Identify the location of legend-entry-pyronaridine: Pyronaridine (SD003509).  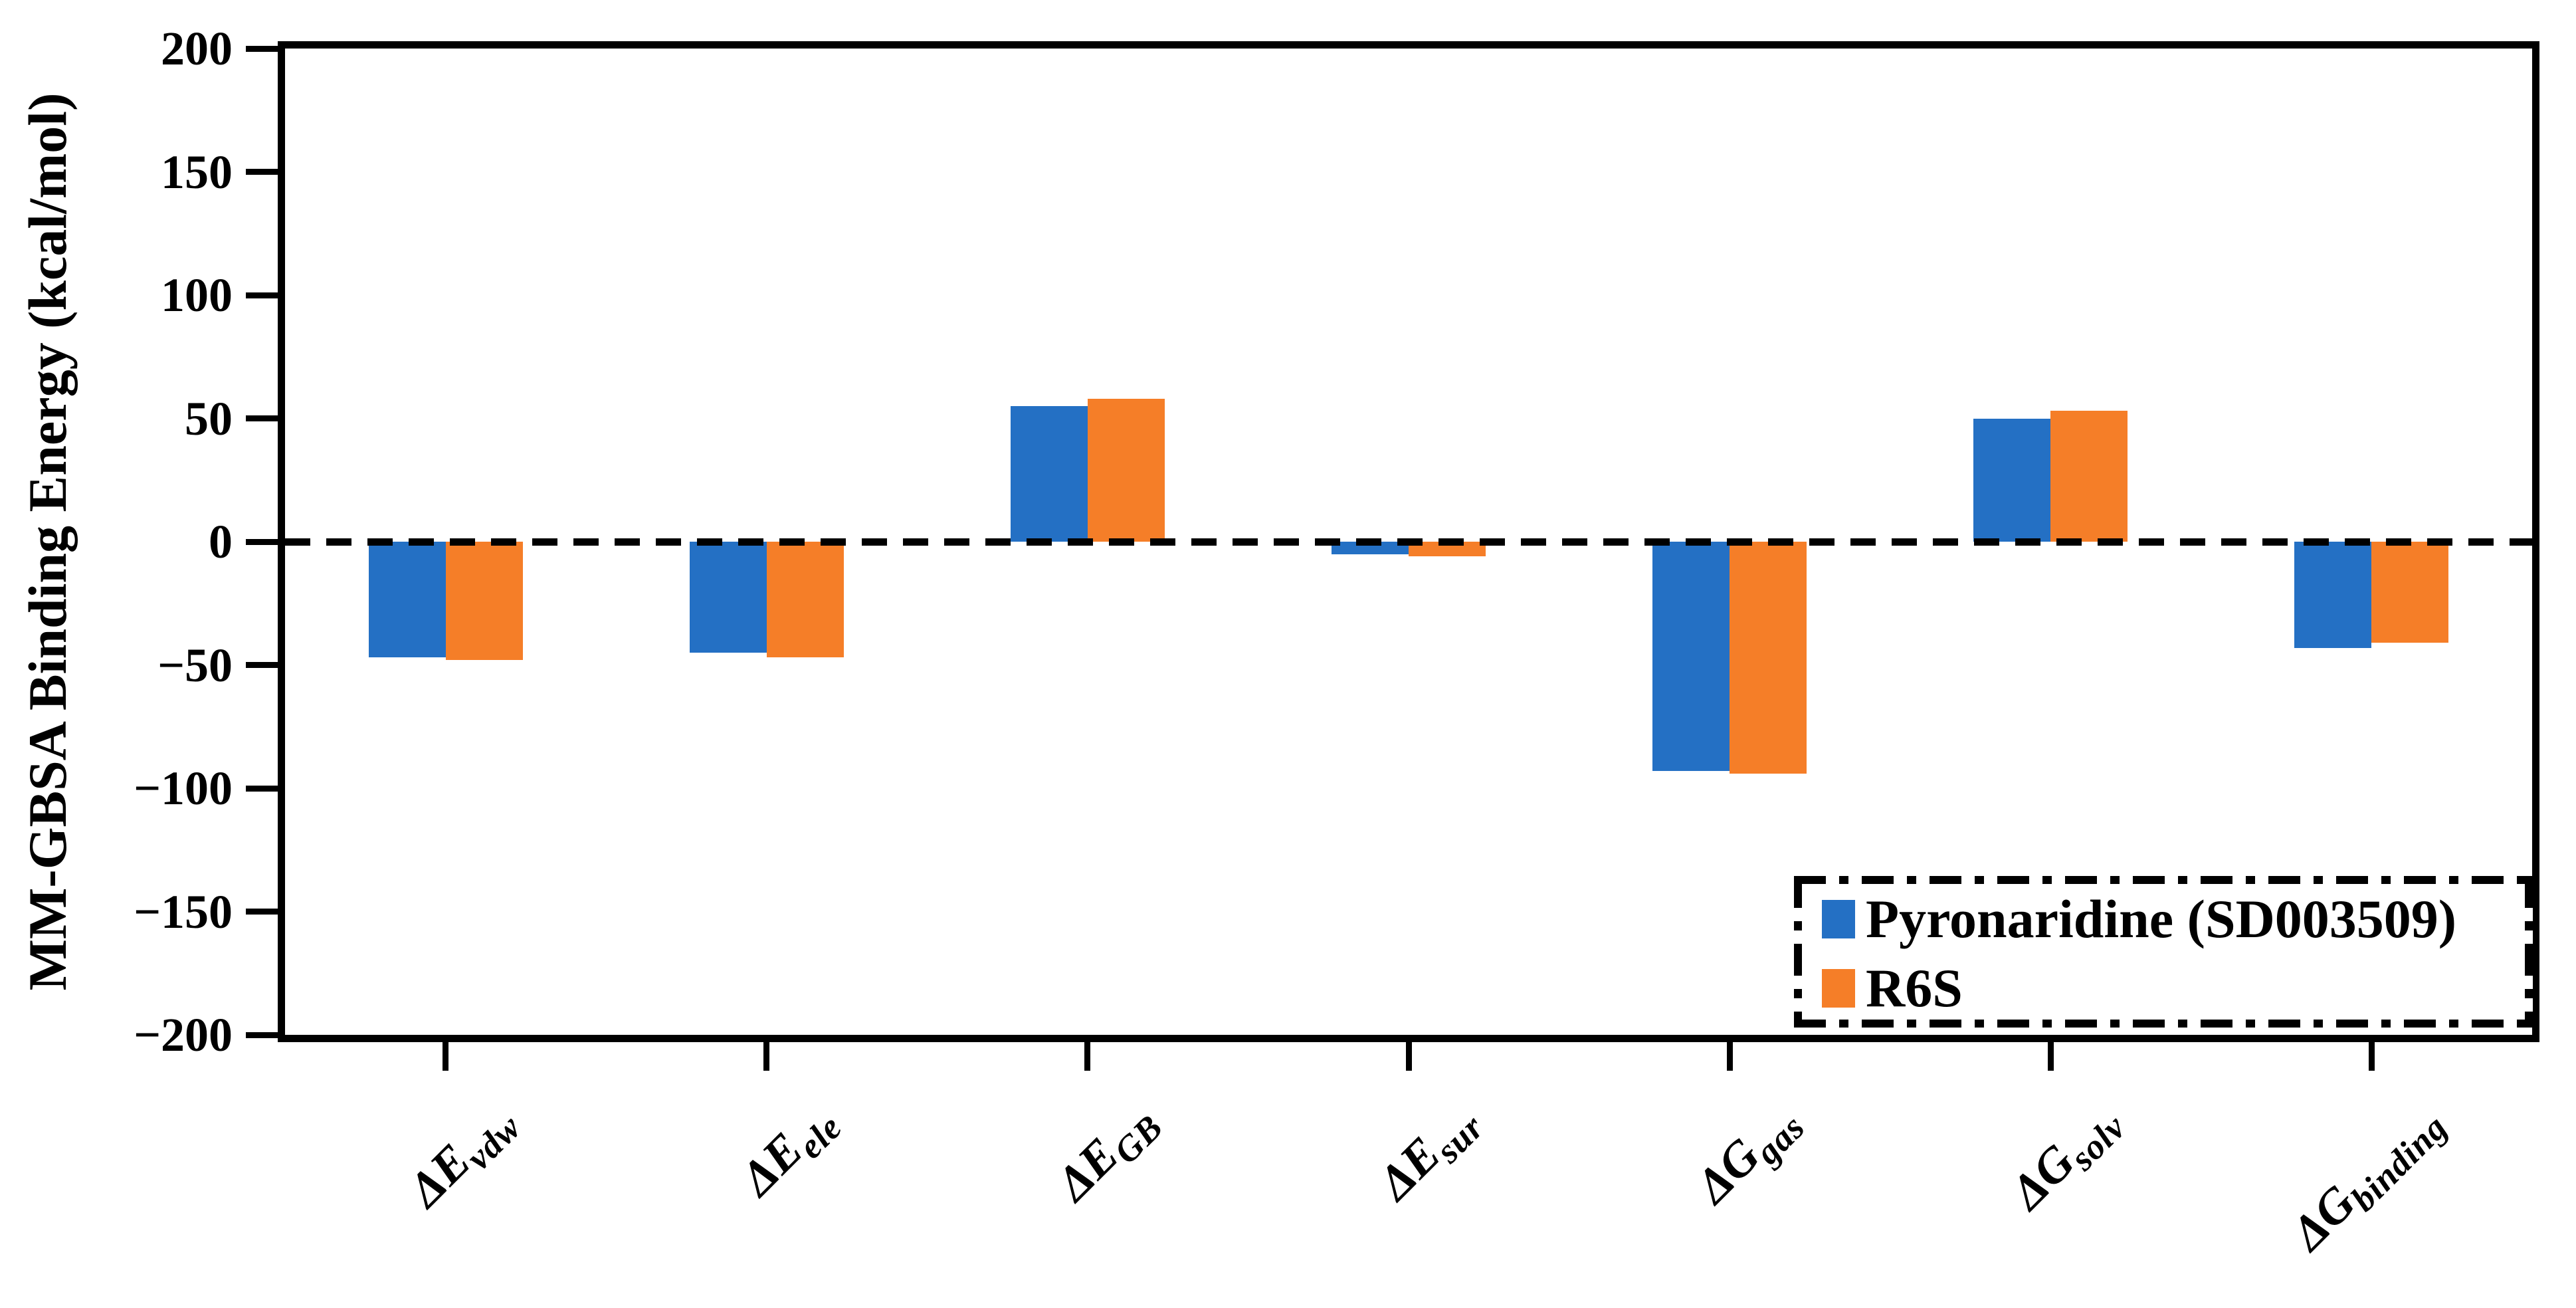
(2174, 919).